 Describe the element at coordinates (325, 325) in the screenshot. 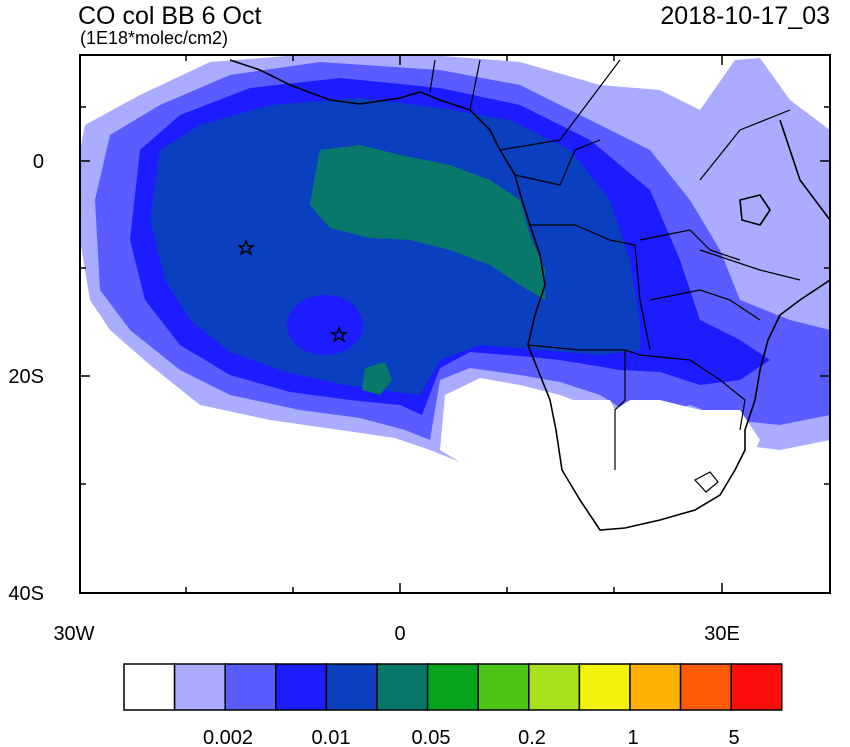

I see `plume-clear-patch` at that location.